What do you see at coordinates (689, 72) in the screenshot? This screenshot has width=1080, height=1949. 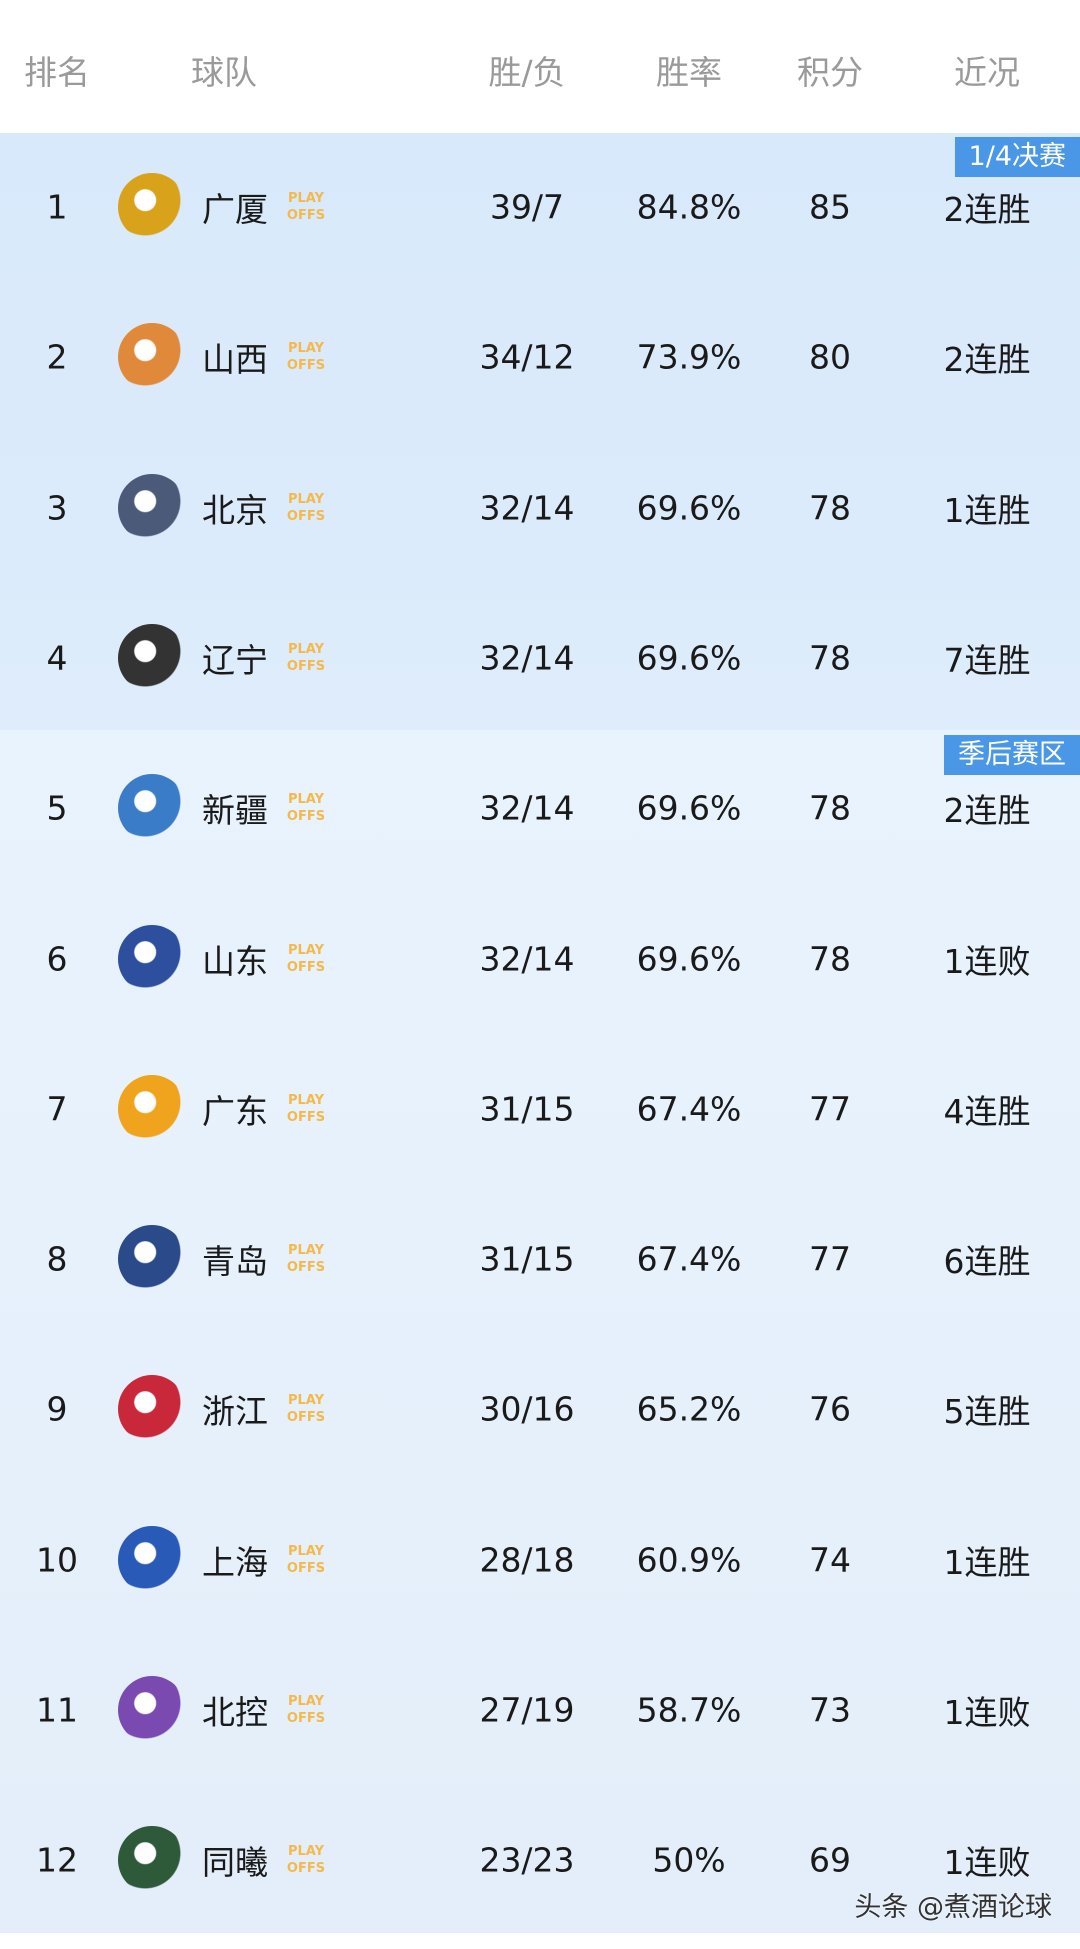 I see `header-pct: 胜率` at bounding box center [689, 72].